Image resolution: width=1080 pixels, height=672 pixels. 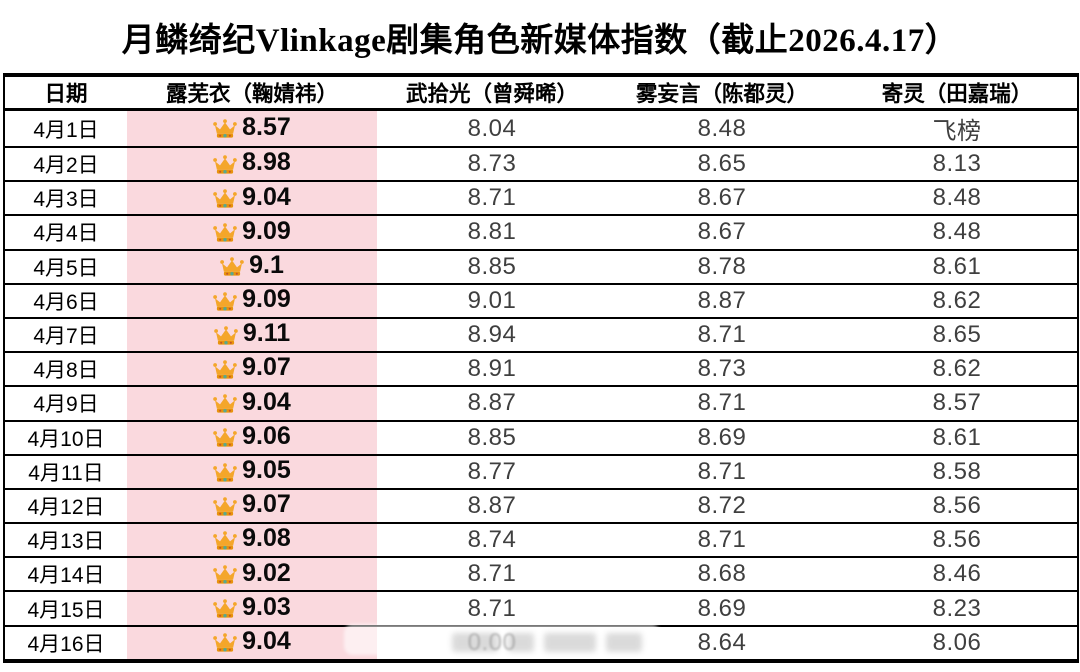 What do you see at coordinates (957, 575) in the screenshot?
I see `value-cell: 8.46` at bounding box center [957, 575].